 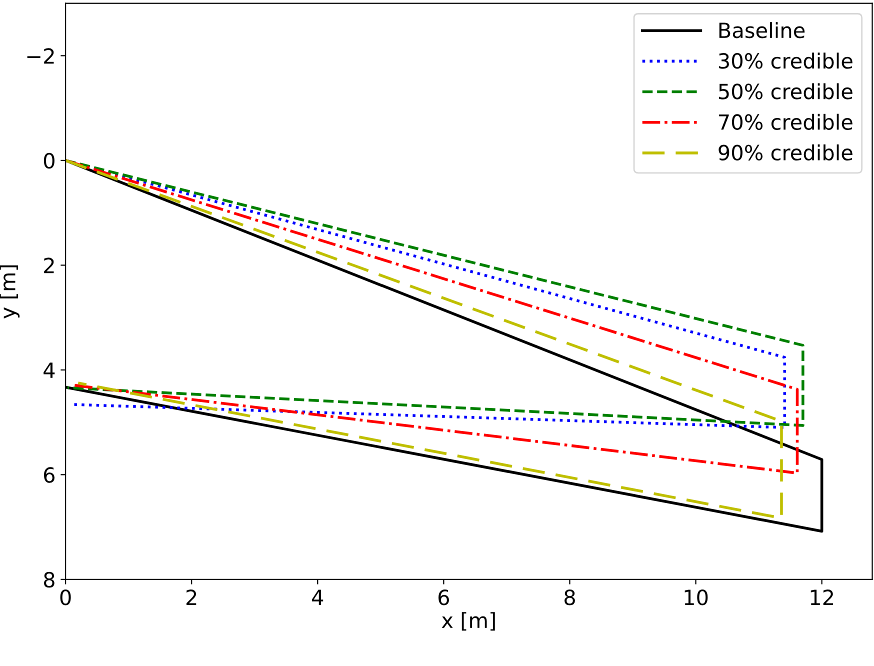 I want to click on legend-label: 30% credible, so click(x=785, y=60).